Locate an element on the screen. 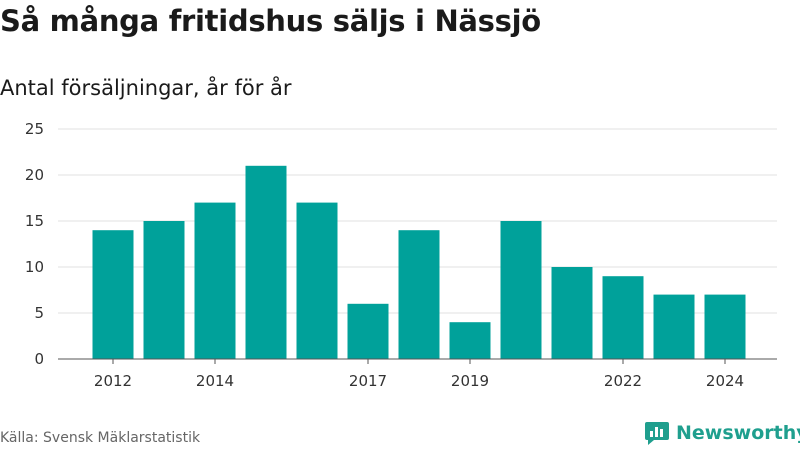 This screenshot has height=450, width=800. bar-2014 is located at coordinates (215, 280).